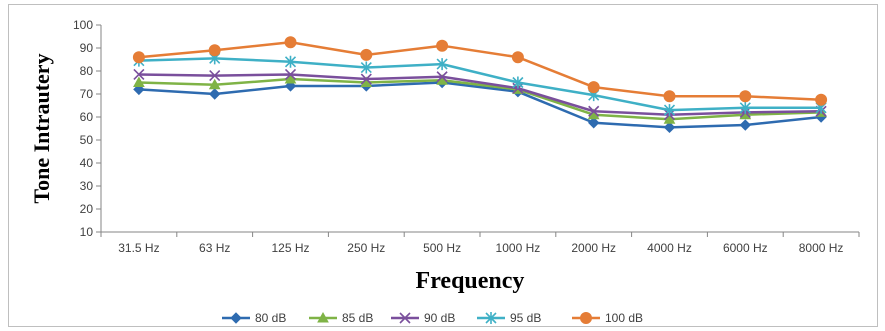  I want to click on legend-label-85-db: 85 dB, so click(357, 318).